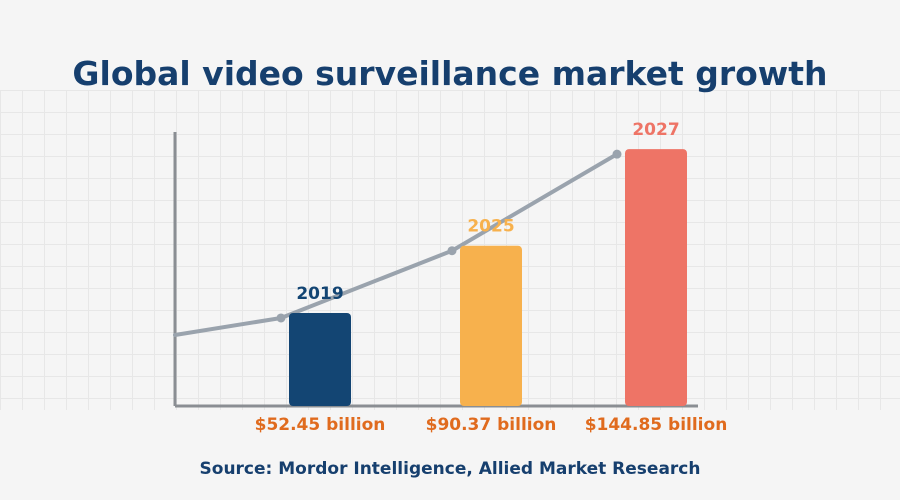 This screenshot has width=900, height=500. What do you see at coordinates (490, 227) in the screenshot?
I see `year-label: 2025` at bounding box center [490, 227].